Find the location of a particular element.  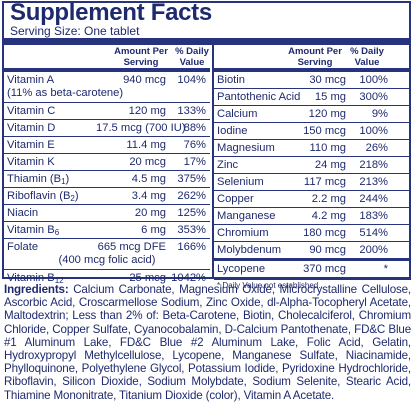

nutrient-name-text: Selenium is located at coordinates (240, 182).